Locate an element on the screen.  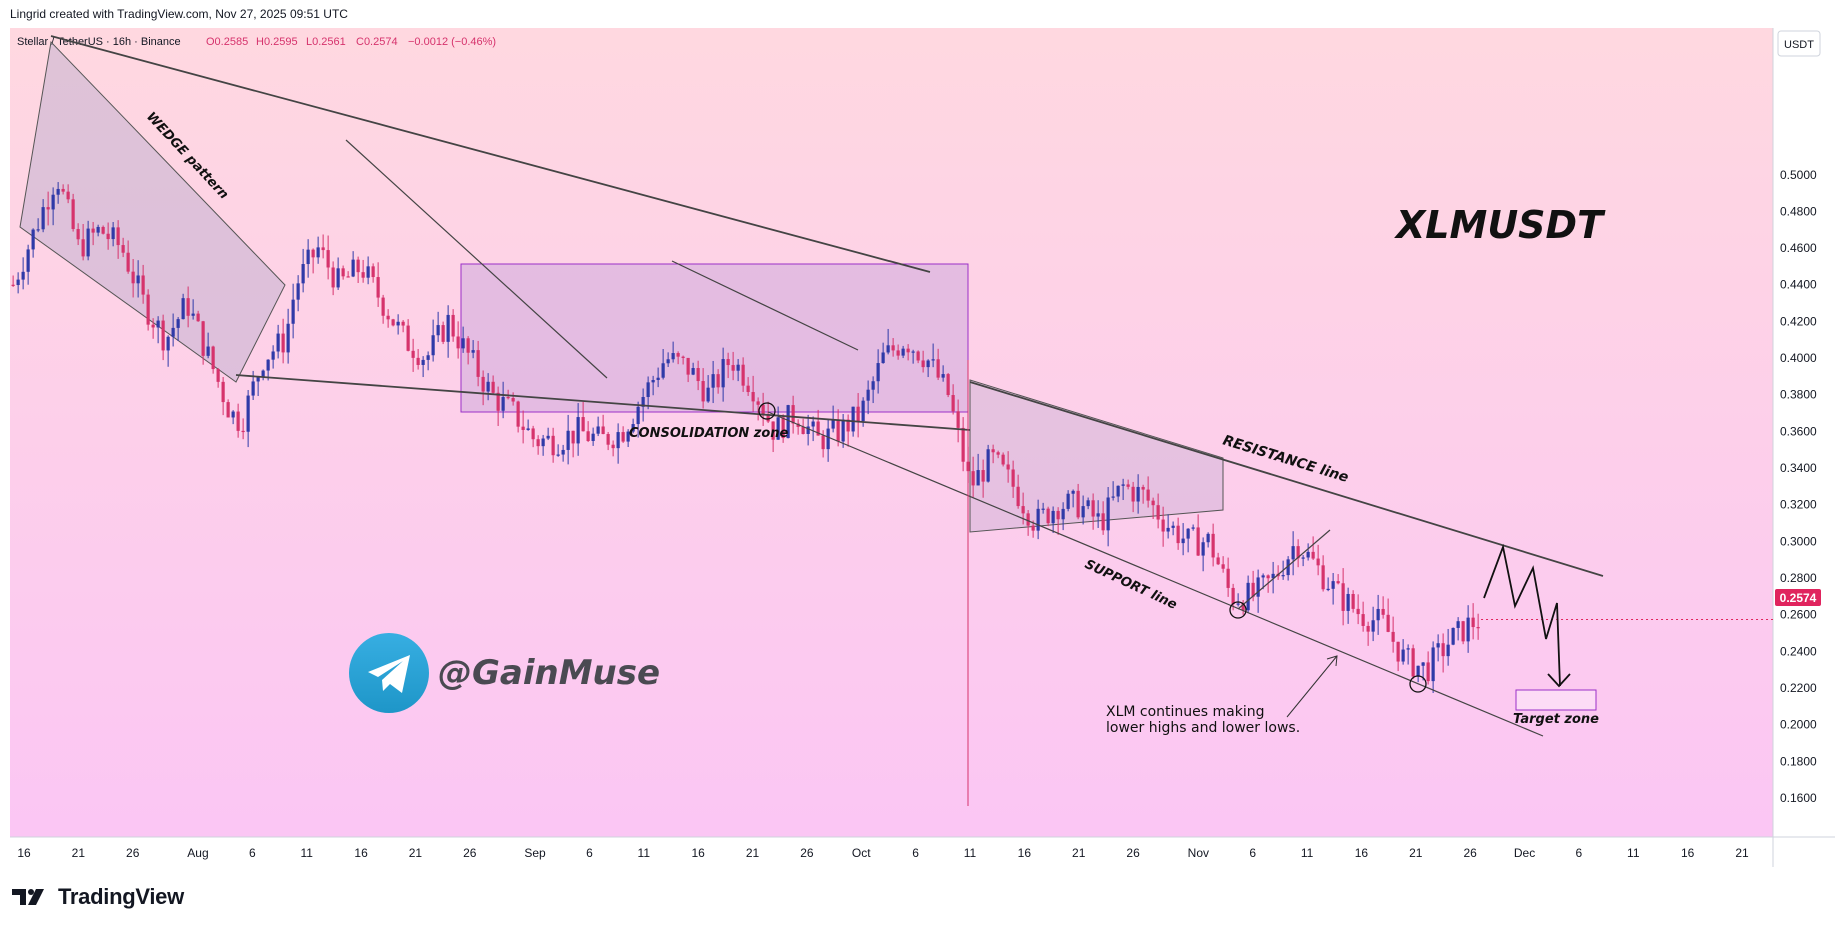
wedge-upper-line is located at coordinates (490, 154).